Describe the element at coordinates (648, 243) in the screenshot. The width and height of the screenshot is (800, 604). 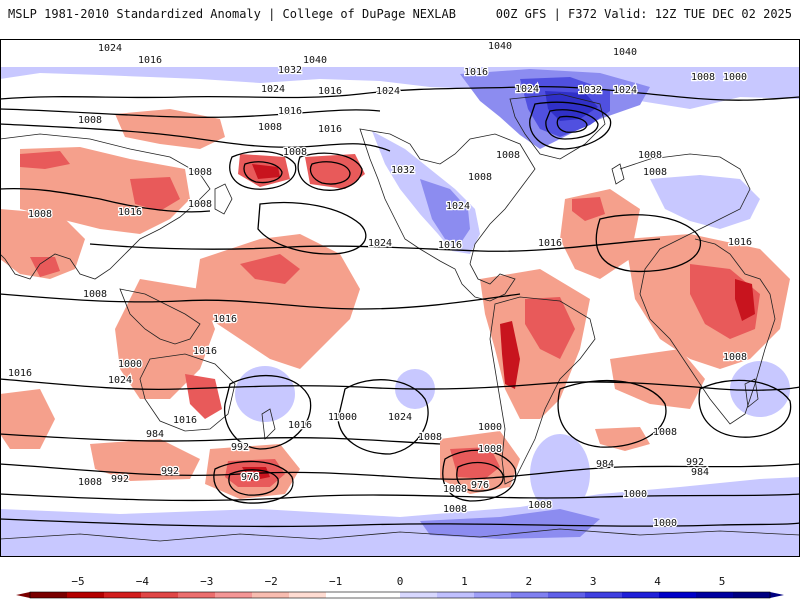
I see `isobar-atlantic-high` at that location.